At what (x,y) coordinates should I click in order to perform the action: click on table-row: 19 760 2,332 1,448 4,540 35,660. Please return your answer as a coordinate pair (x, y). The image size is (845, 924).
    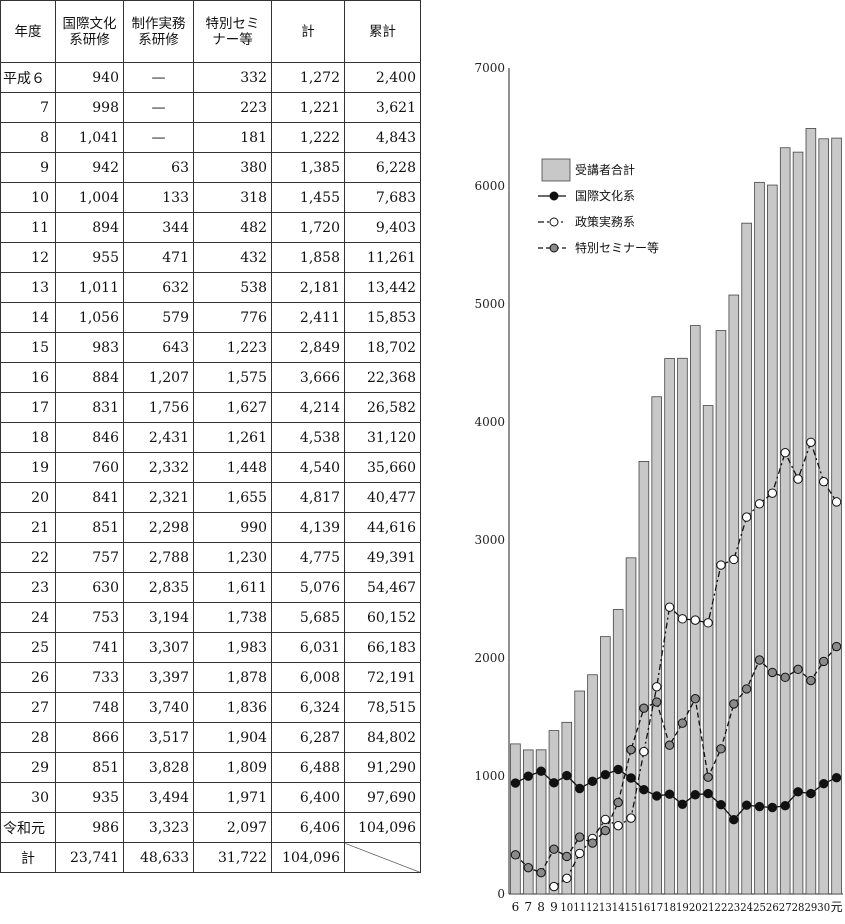
    Looking at the image, I should click on (210, 467).